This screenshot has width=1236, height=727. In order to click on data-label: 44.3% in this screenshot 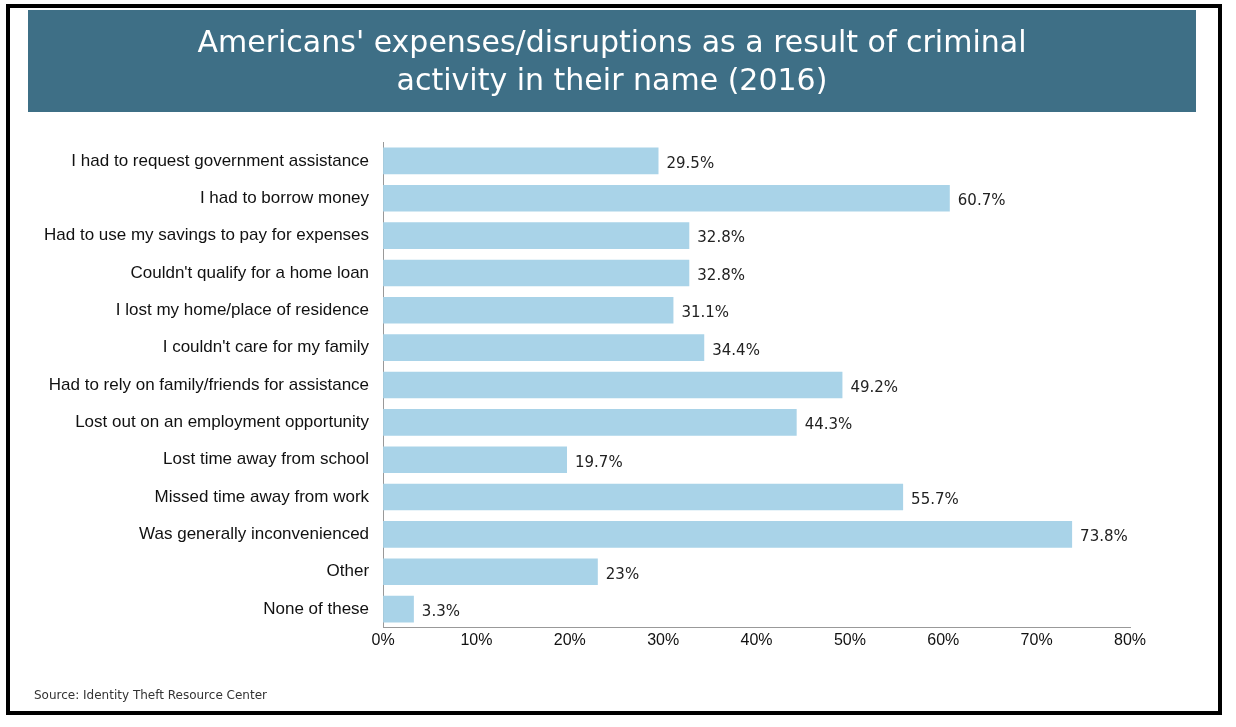, I will do `click(828, 424)`.